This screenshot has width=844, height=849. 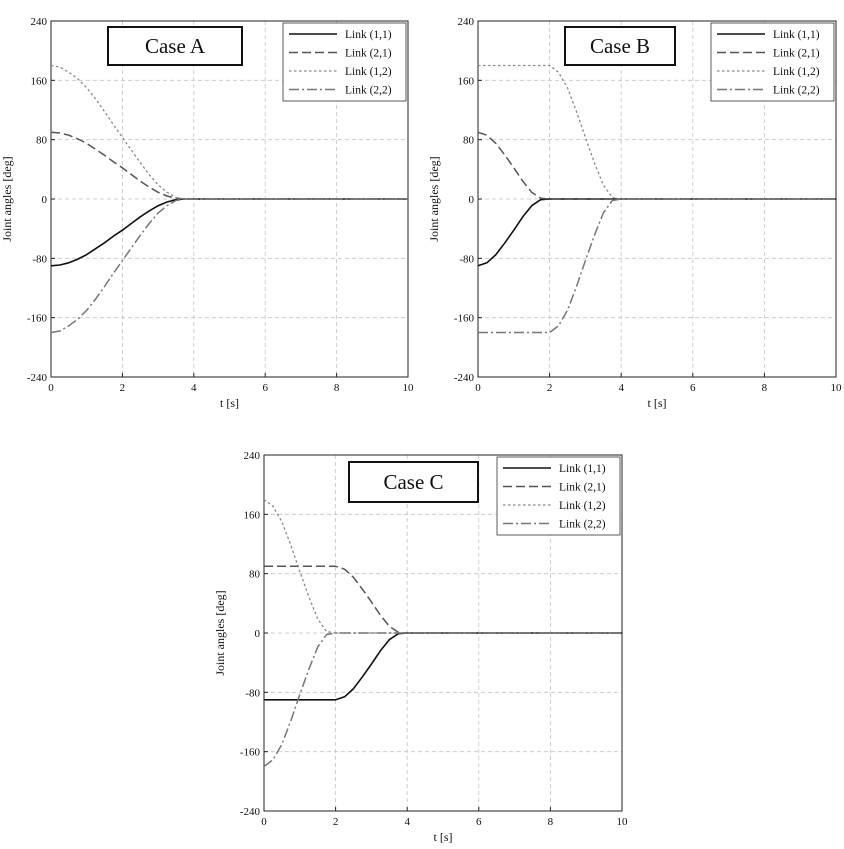 I want to click on case-label-box: Case C, so click(x=413, y=482).